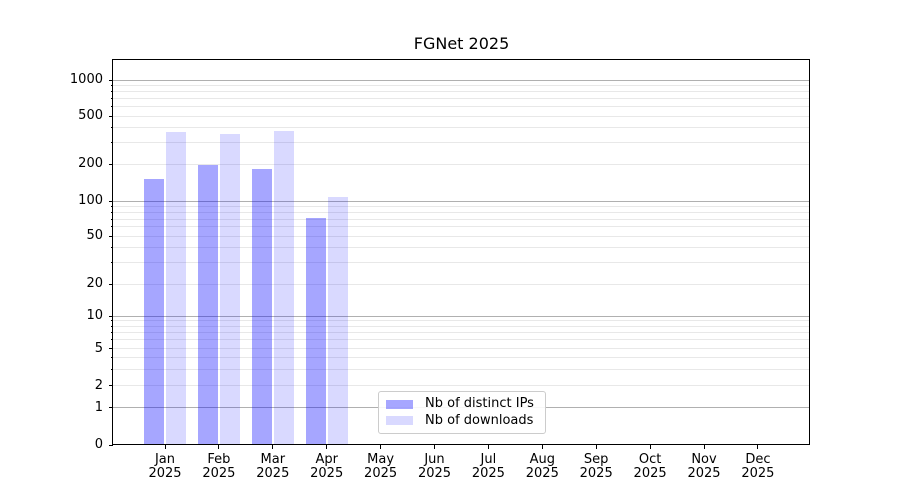 This screenshot has width=900, height=500. Describe the element at coordinates (219, 459) in the screenshot. I see `x-tick-label-month: Feb` at that location.